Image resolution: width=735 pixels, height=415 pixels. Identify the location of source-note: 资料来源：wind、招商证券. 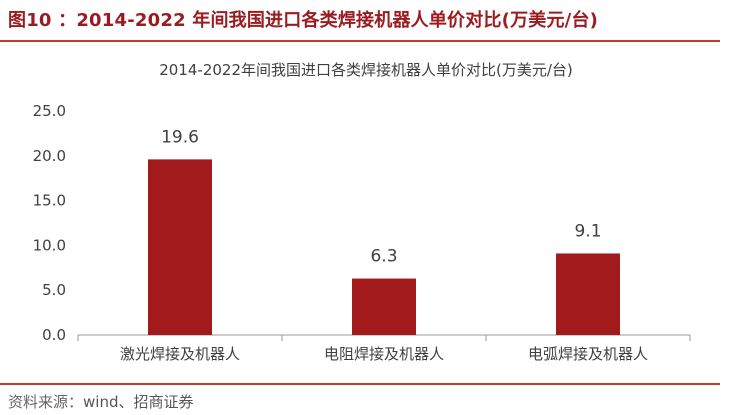
(100, 401).